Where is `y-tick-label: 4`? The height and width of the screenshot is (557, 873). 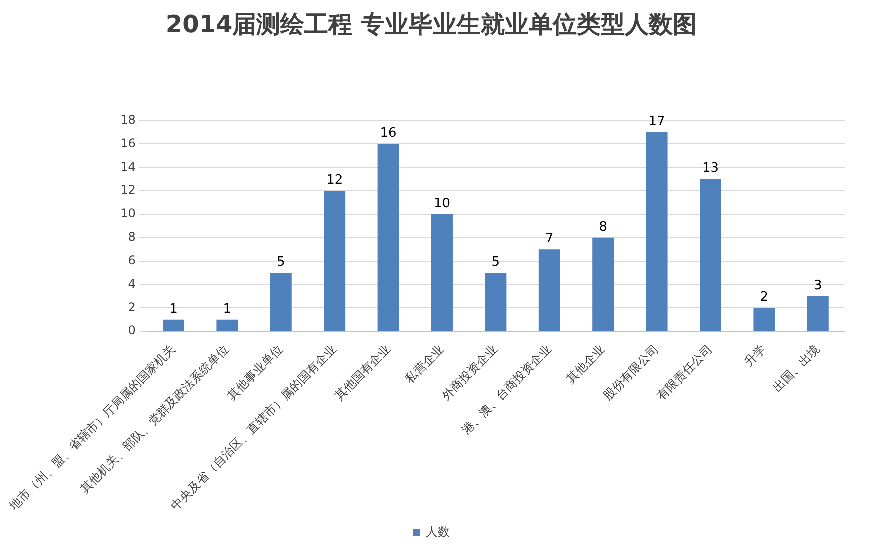
y-tick-label: 4 is located at coordinates (132, 283).